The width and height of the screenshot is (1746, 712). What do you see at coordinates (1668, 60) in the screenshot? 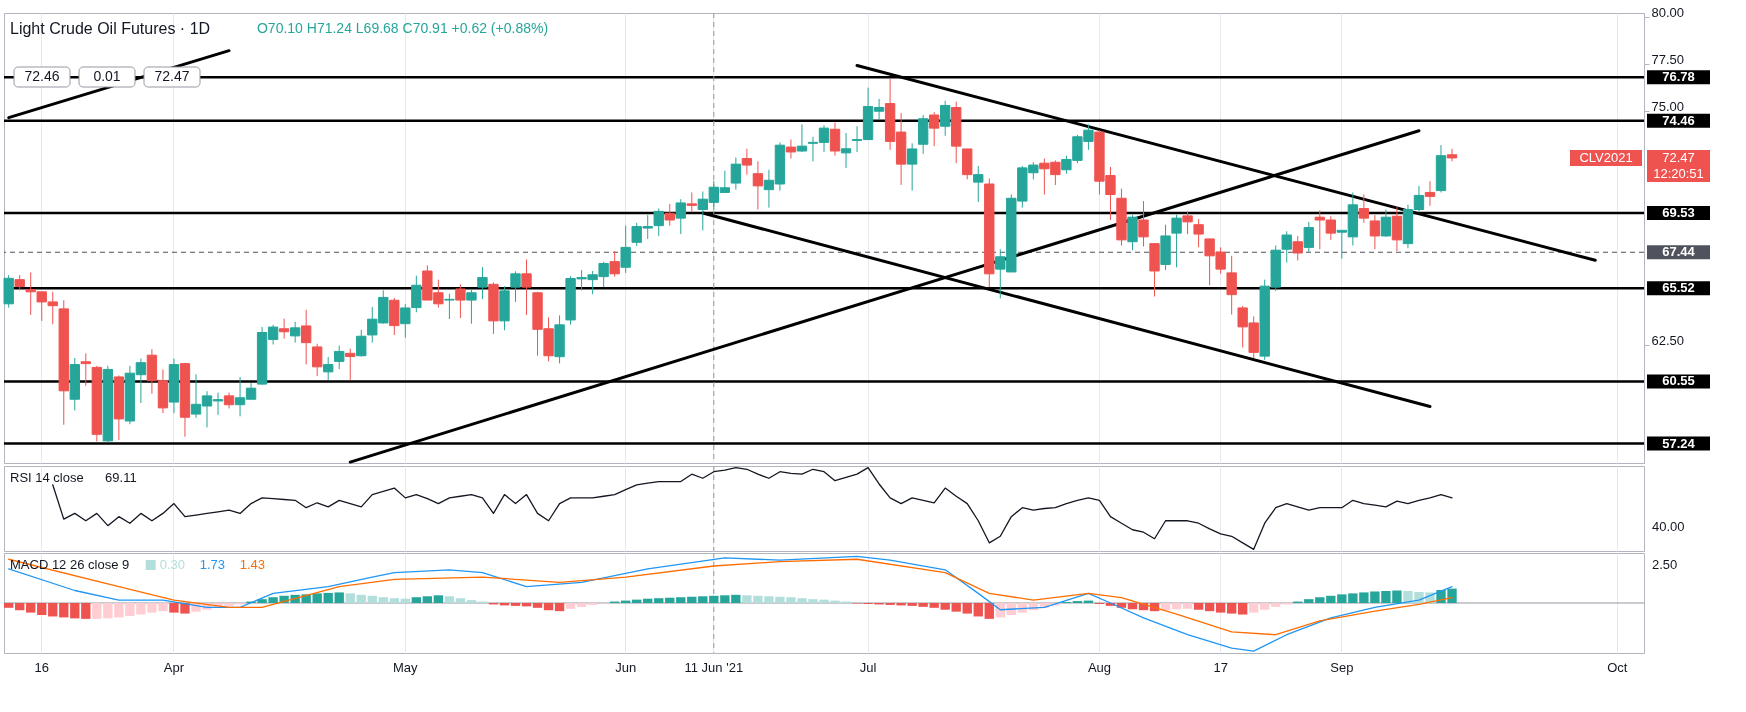
I see `y-tick-label: 77.50` at bounding box center [1668, 60].